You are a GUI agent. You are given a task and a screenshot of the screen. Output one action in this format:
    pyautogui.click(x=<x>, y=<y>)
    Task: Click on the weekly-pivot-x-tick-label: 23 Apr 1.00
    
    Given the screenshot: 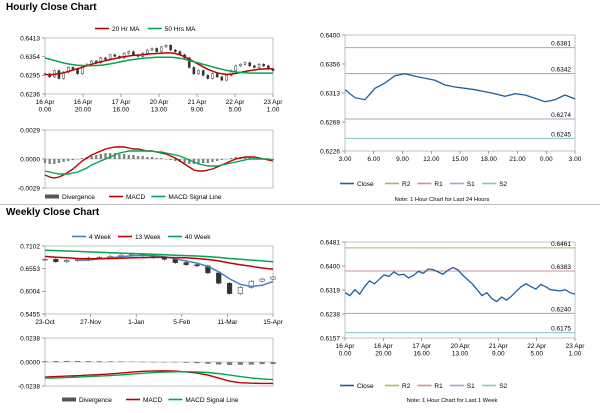 What is the action you would take?
    pyautogui.click(x=576, y=350)
    